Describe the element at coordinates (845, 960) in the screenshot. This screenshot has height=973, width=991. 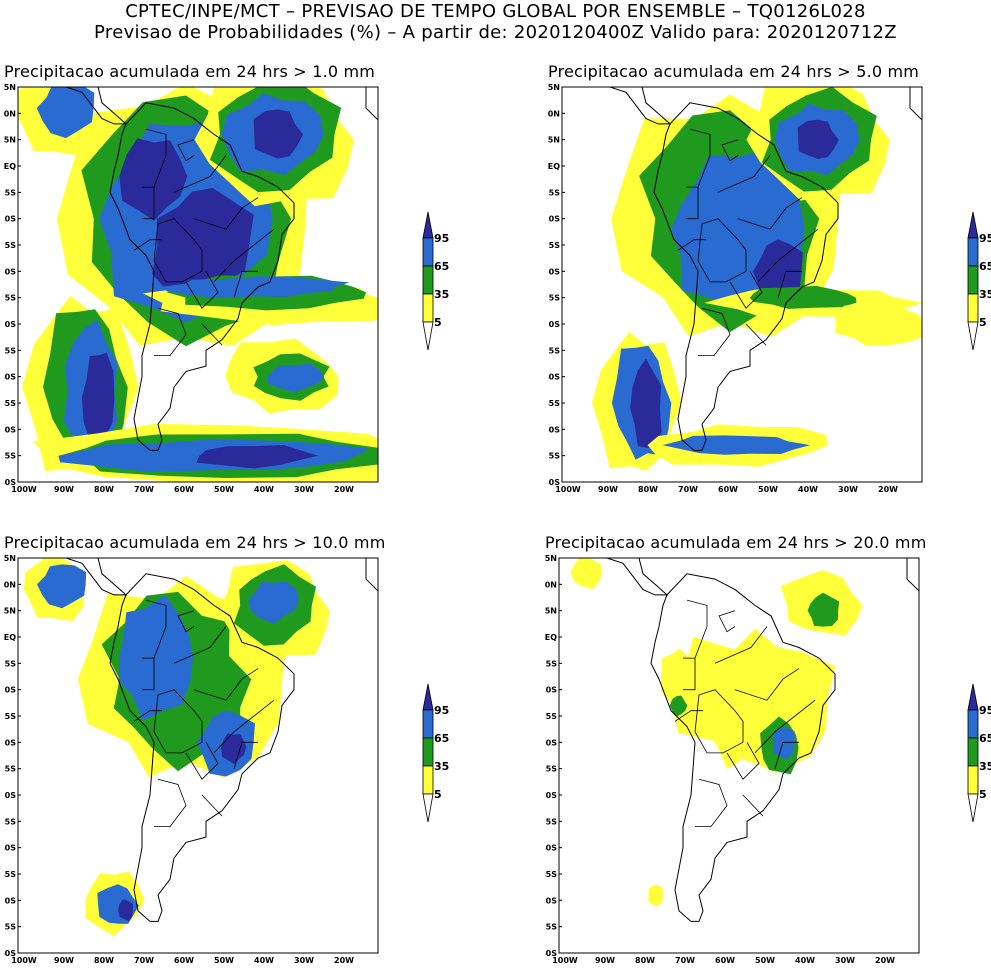
I see `longitude-label: 30W` at that location.